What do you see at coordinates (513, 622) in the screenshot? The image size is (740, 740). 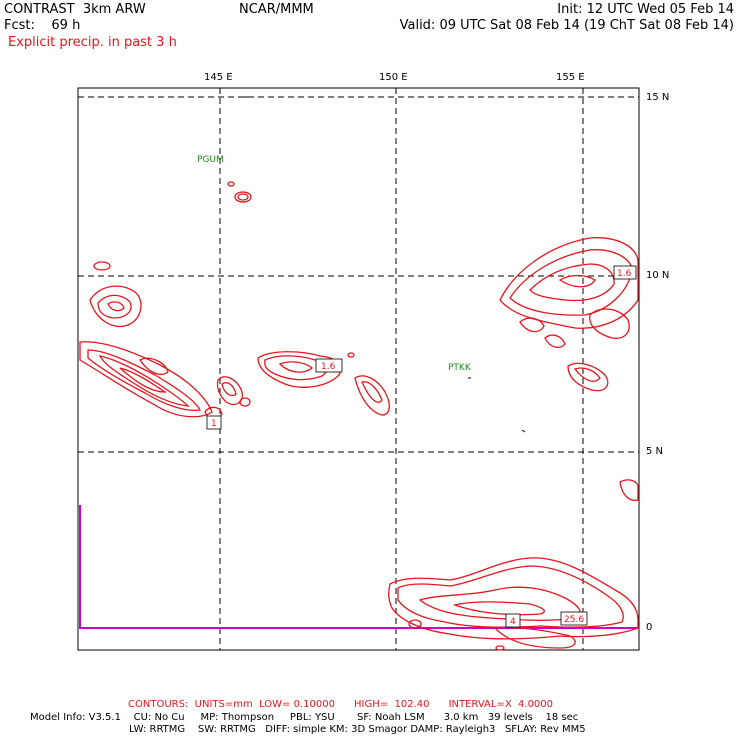 I see `contour-label-4: 4` at bounding box center [513, 622].